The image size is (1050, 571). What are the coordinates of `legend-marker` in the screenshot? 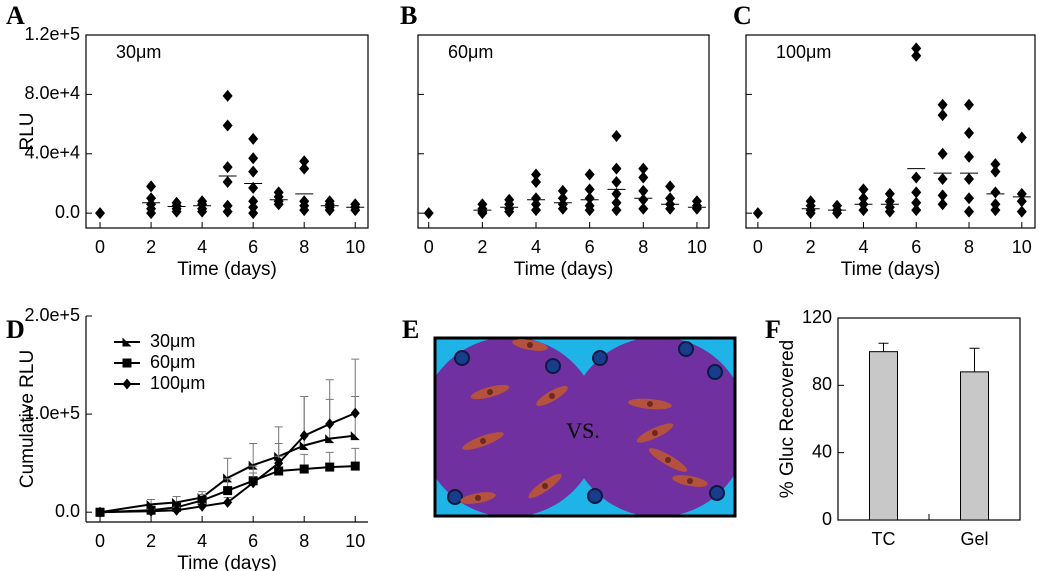 It's located at (127, 342).